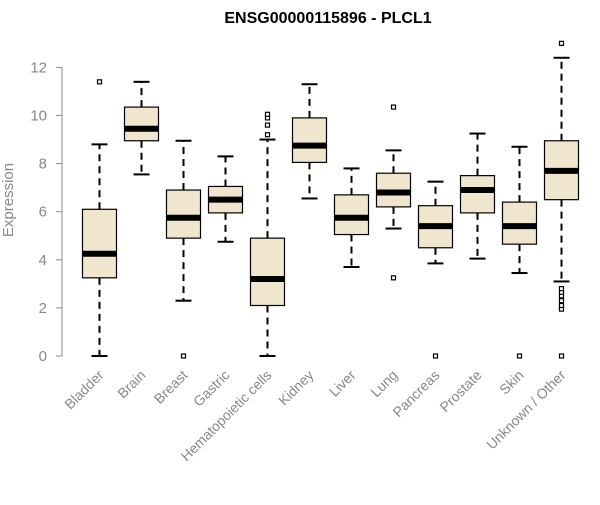 This screenshot has width=600, height=505. I want to click on x-tick-label: Pancreas, so click(415, 393).